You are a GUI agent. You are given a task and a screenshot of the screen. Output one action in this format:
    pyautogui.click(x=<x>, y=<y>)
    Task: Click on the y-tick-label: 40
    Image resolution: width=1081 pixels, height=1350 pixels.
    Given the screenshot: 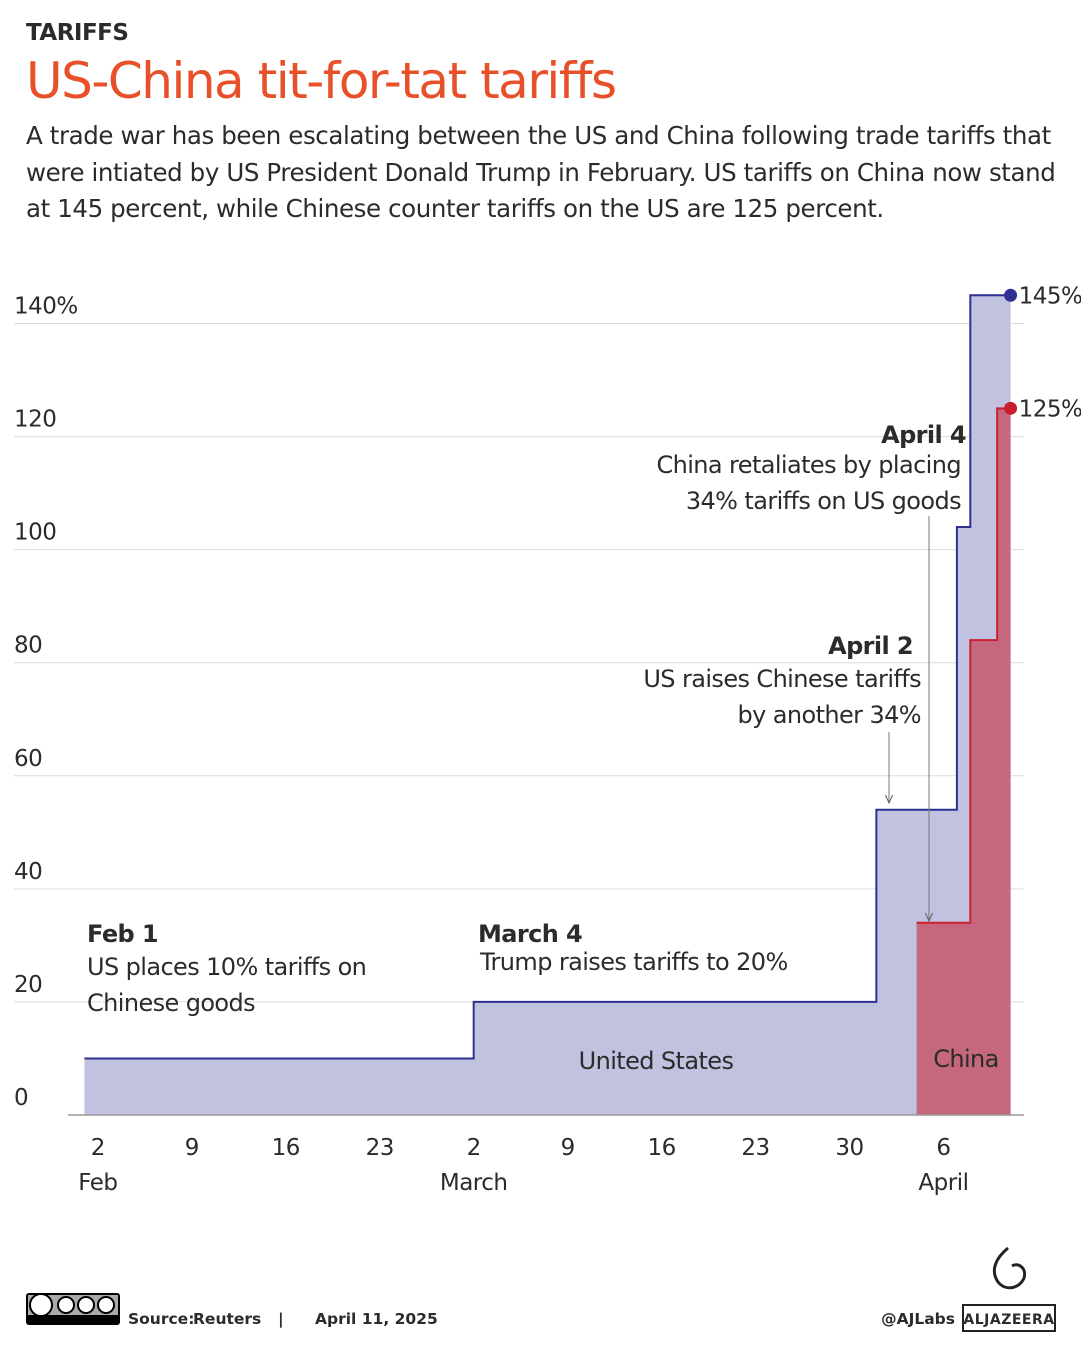 What is the action you would take?
    pyautogui.click(x=28, y=872)
    